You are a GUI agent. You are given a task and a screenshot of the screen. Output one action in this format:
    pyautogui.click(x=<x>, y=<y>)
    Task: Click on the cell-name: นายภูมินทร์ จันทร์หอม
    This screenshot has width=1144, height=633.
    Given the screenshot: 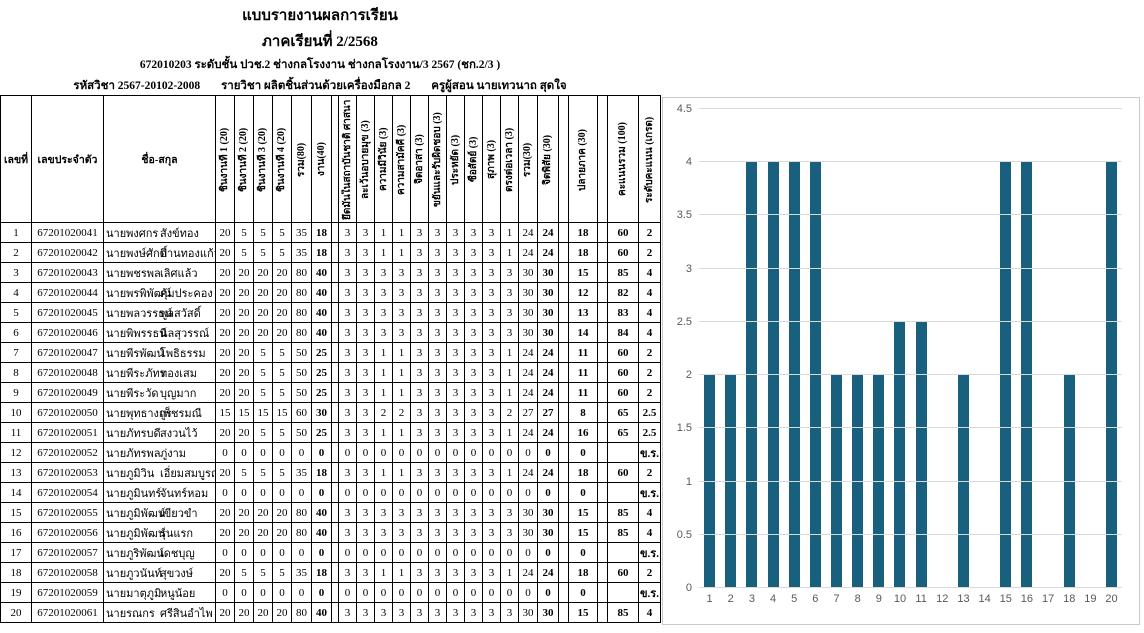 What is the action you would take?
    pyautogui.click(x=159, y=492)
    